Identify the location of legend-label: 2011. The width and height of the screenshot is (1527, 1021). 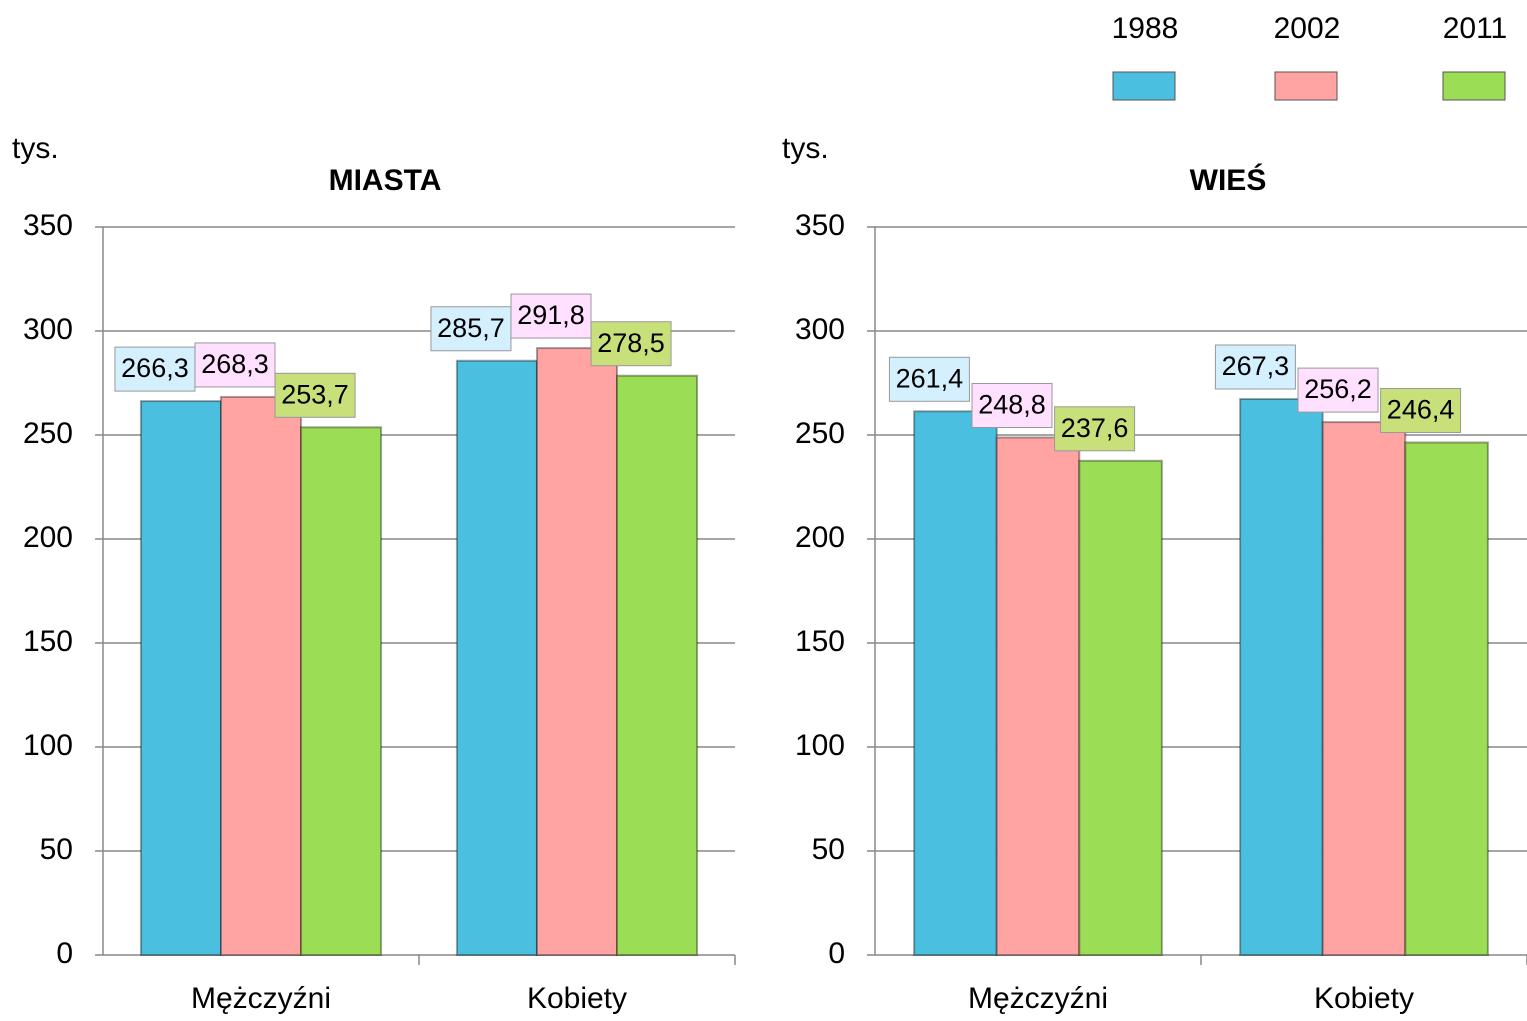
(1475, 28).